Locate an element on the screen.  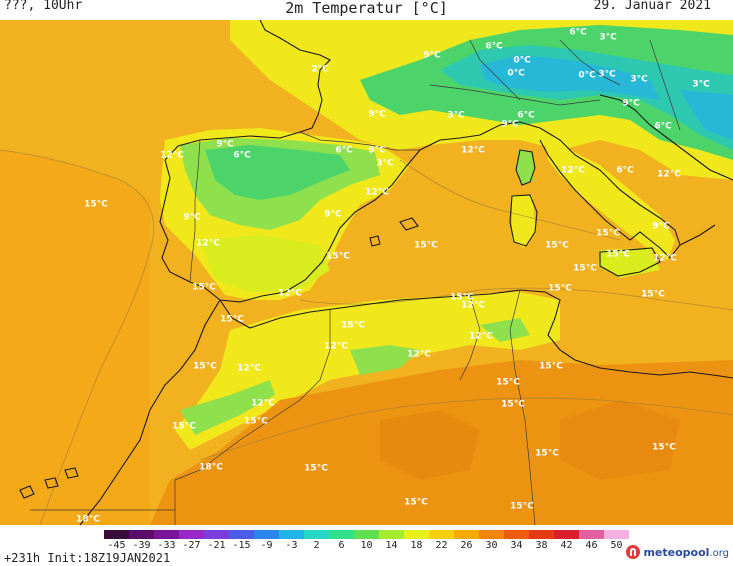
model-init-label: +231h Init:18Z19JAN2021 is located at coordinates (87, 558).